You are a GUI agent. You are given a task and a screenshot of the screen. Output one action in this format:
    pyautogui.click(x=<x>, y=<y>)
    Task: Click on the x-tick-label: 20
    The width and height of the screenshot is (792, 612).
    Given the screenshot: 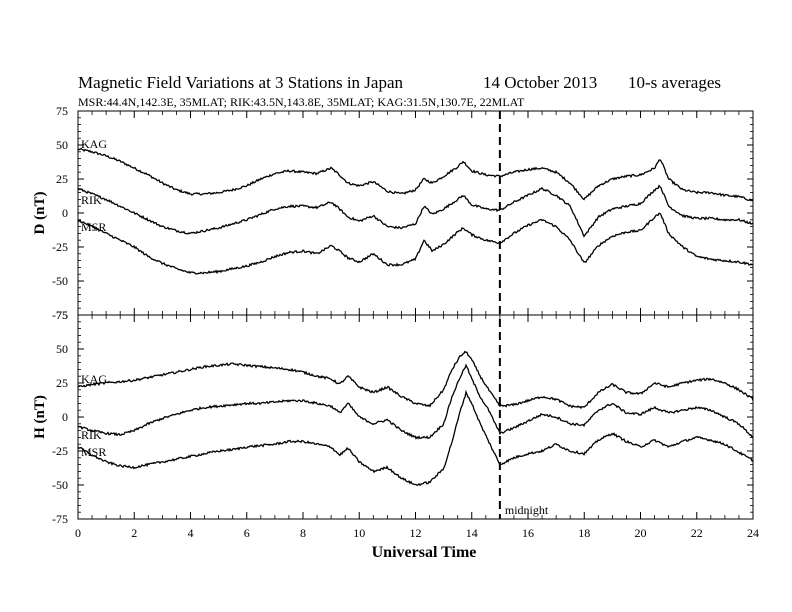 What is the action you would take?
    pyautogui.click(x=641, y=533)
    